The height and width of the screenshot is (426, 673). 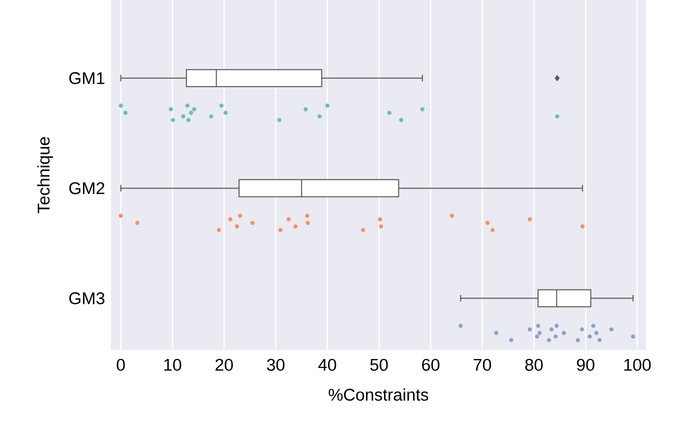 I want to click on x-tick-label: 60, so click(x=431, y=364).